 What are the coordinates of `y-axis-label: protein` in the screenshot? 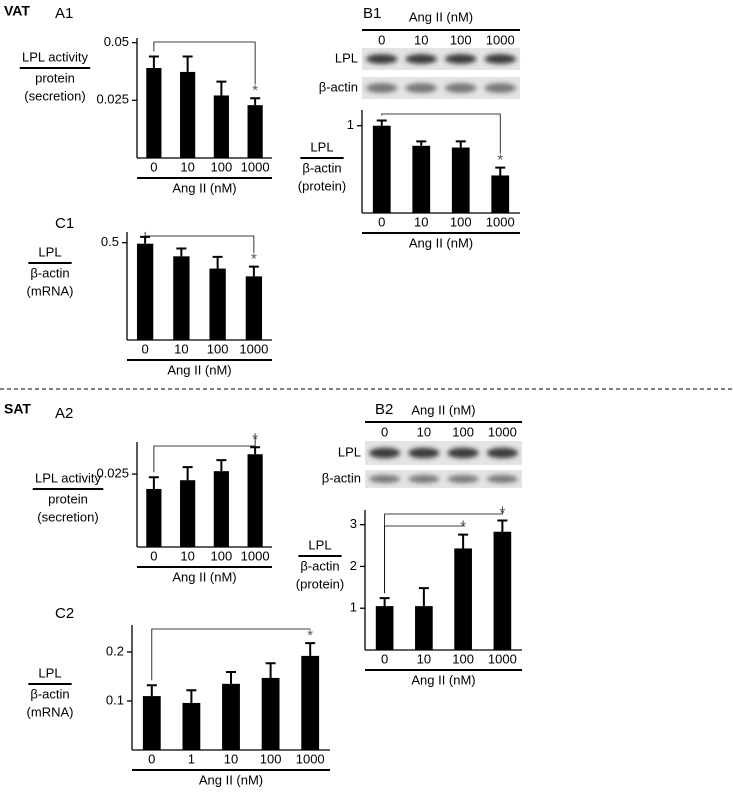 It's located at (68, 498).